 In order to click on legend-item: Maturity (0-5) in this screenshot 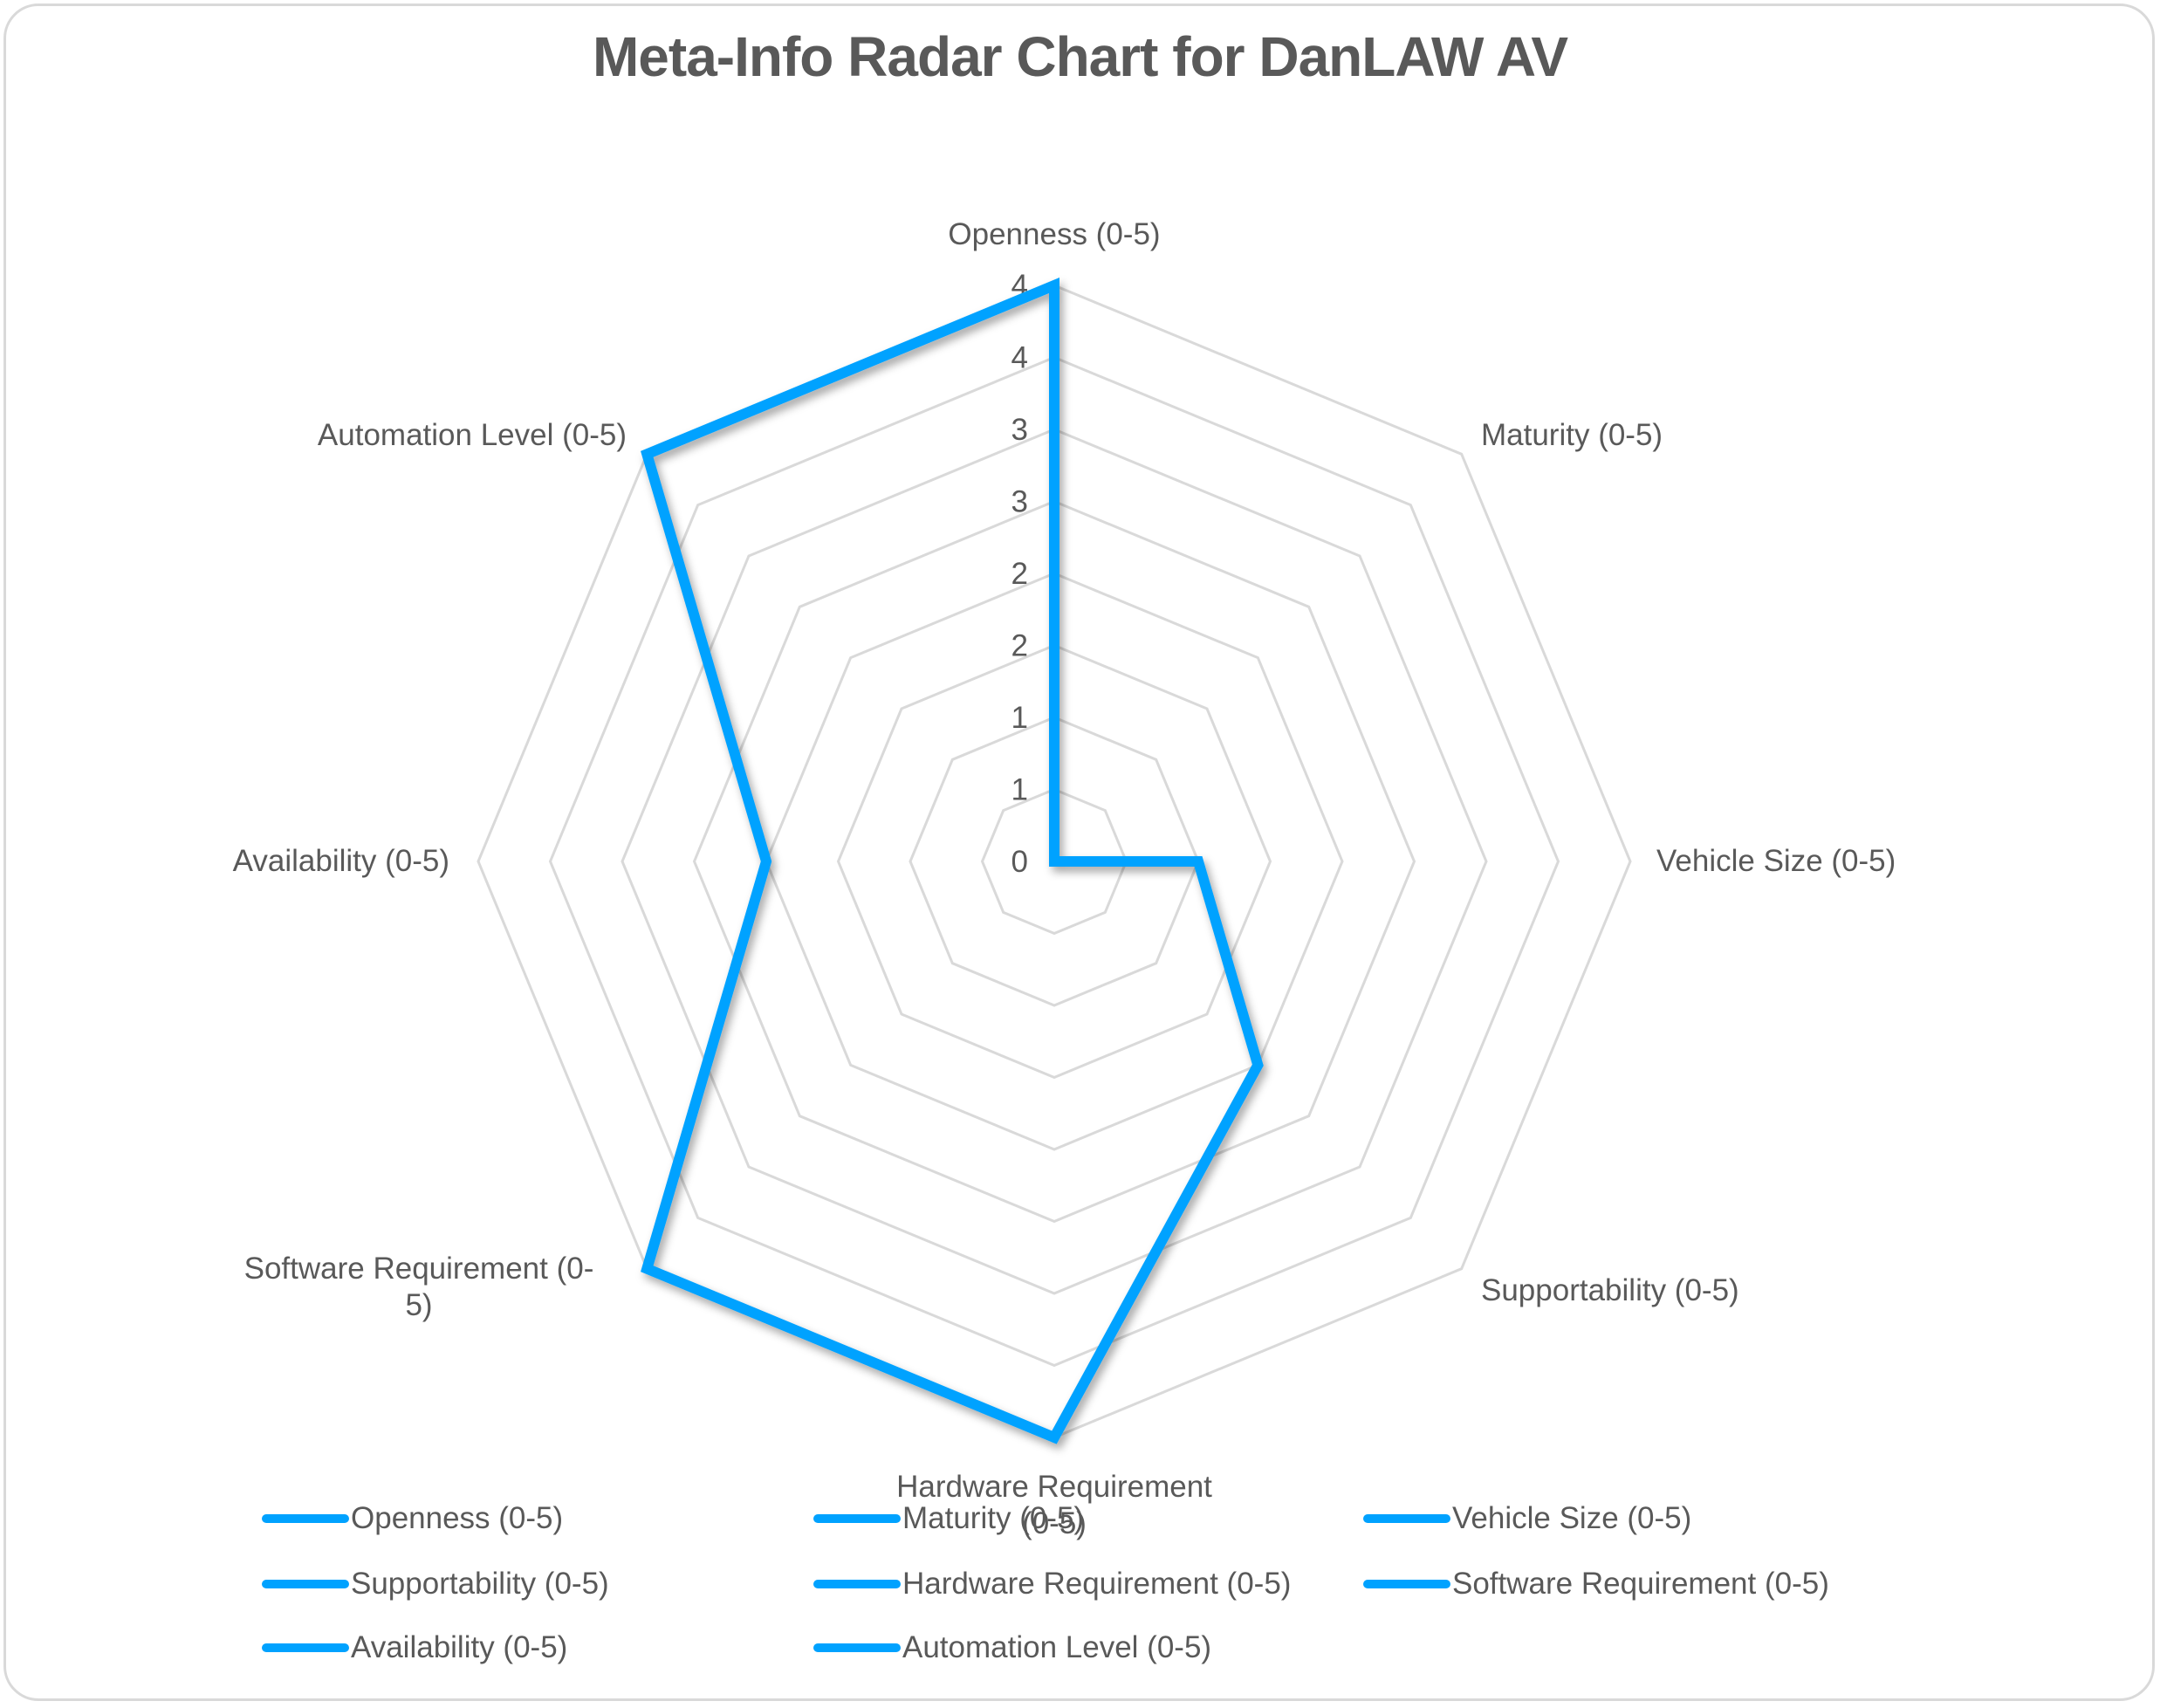, I will do `click(948, 1518)`.